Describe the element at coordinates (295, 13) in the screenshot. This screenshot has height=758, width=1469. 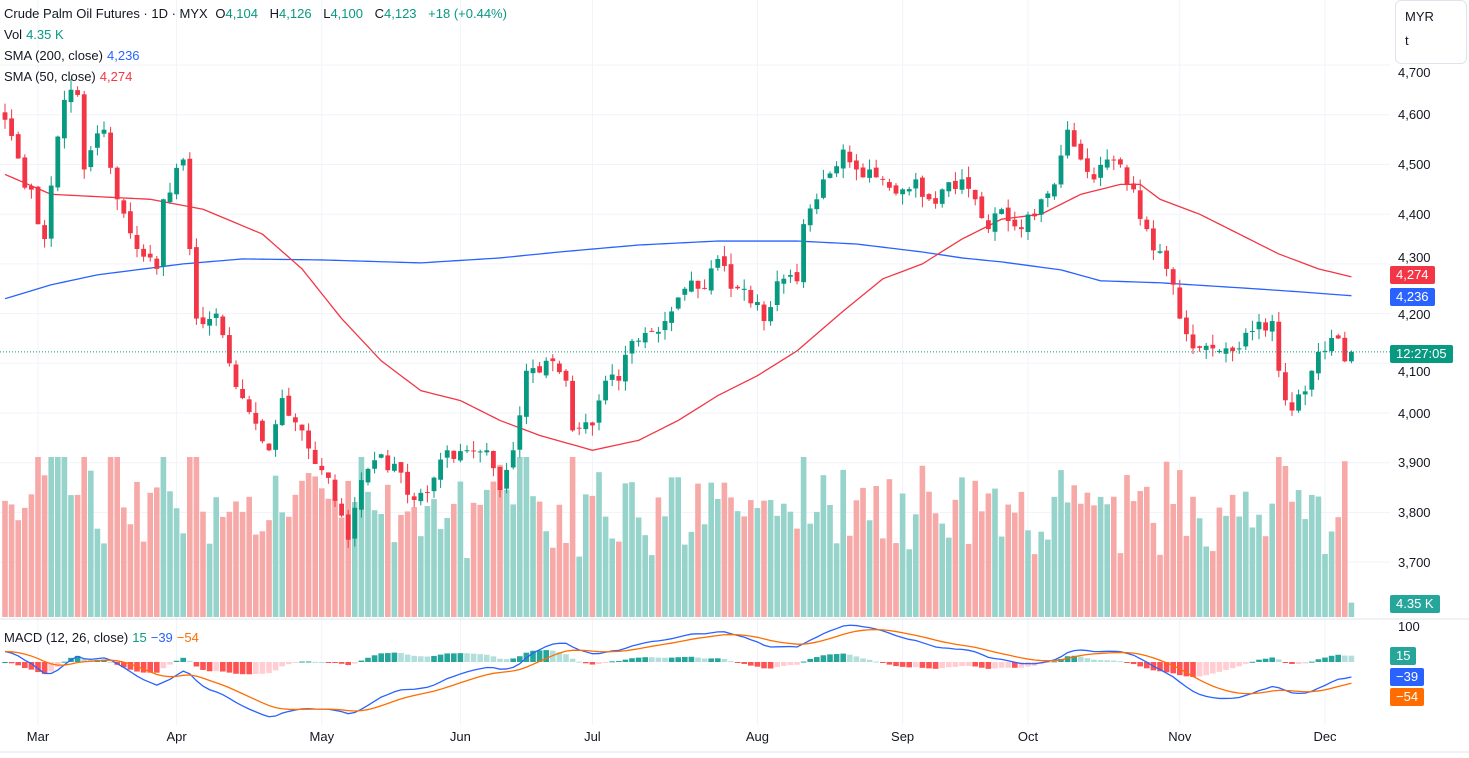
I see `high-value: 4,126` at that location.